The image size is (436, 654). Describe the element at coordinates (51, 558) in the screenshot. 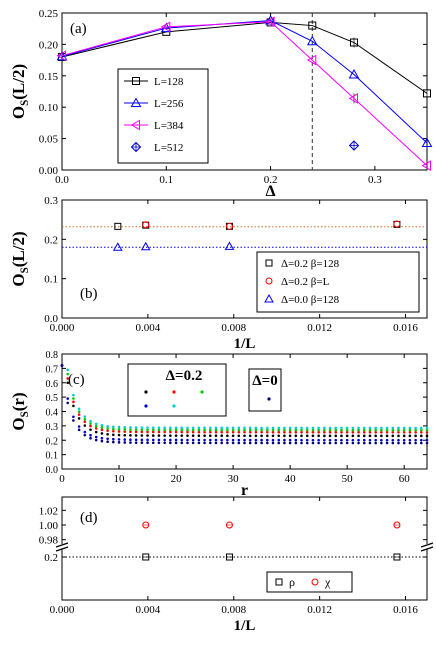

I see `y-tick-label: 0.2` at that location.